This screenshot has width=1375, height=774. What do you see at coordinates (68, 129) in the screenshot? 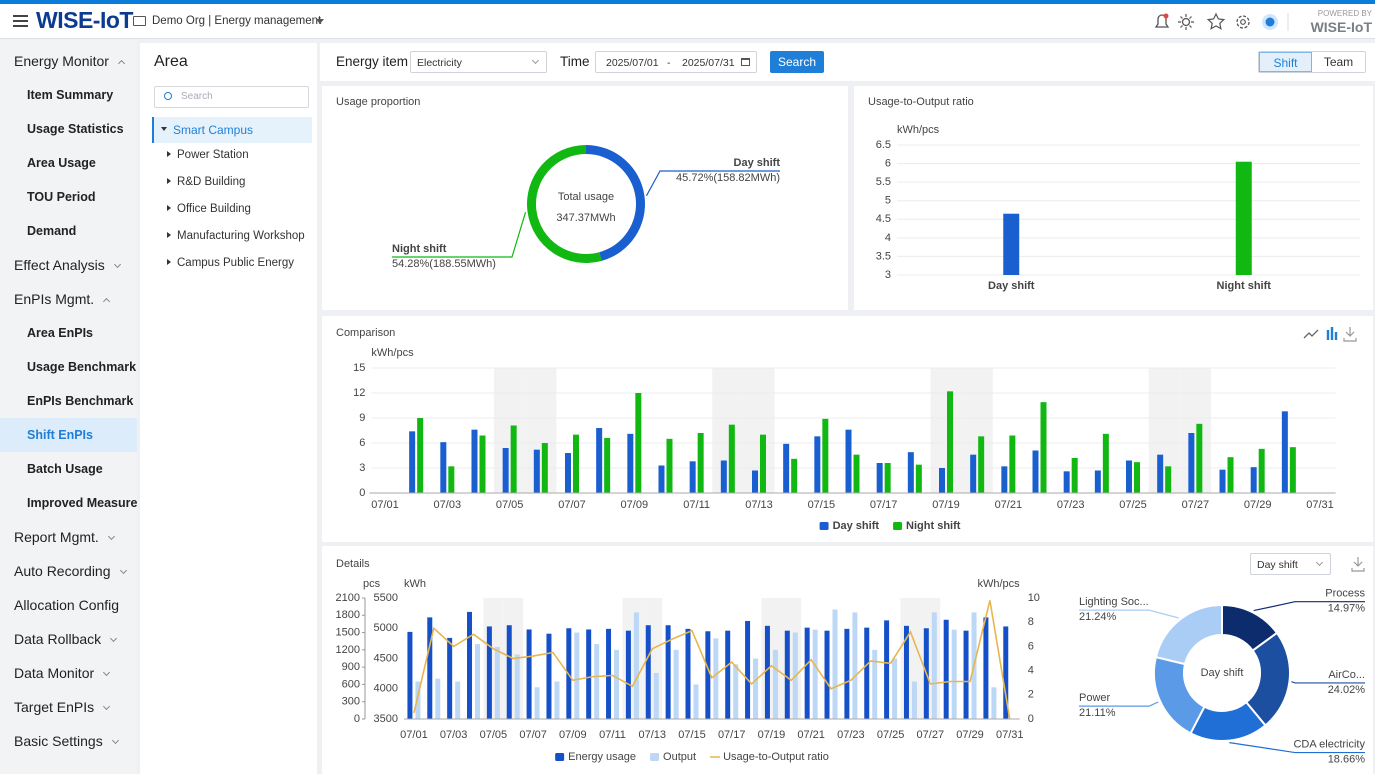
I see `menu-item: Usage Statistics` at bounding box center [68, 129].